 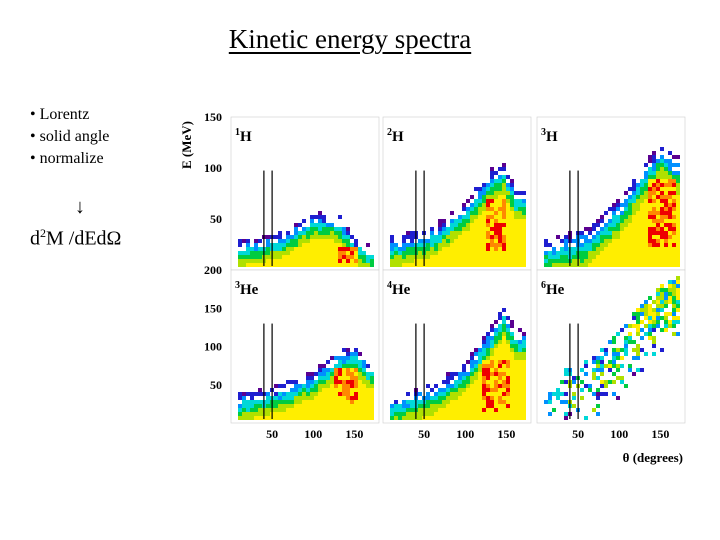 What do you see at coordinates (306, 239) in the screenshot?
I see `heatmap-1h` at bounding box center [306, 239].